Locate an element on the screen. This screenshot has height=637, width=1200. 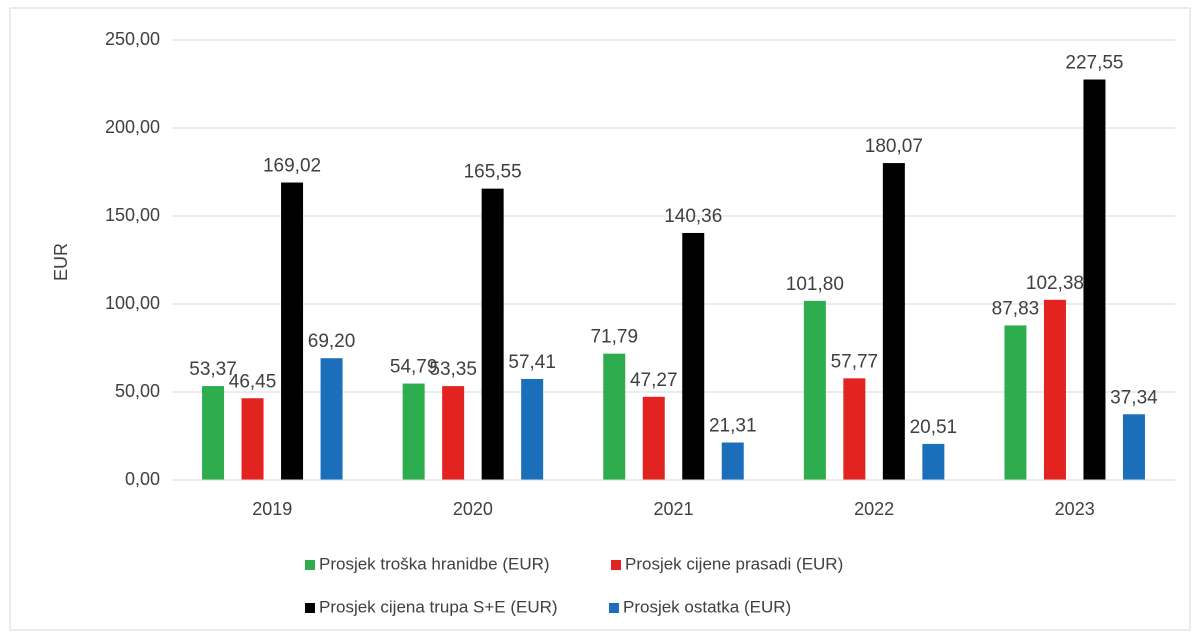
value-label: 21,31 is located at coordinates (733, 426).